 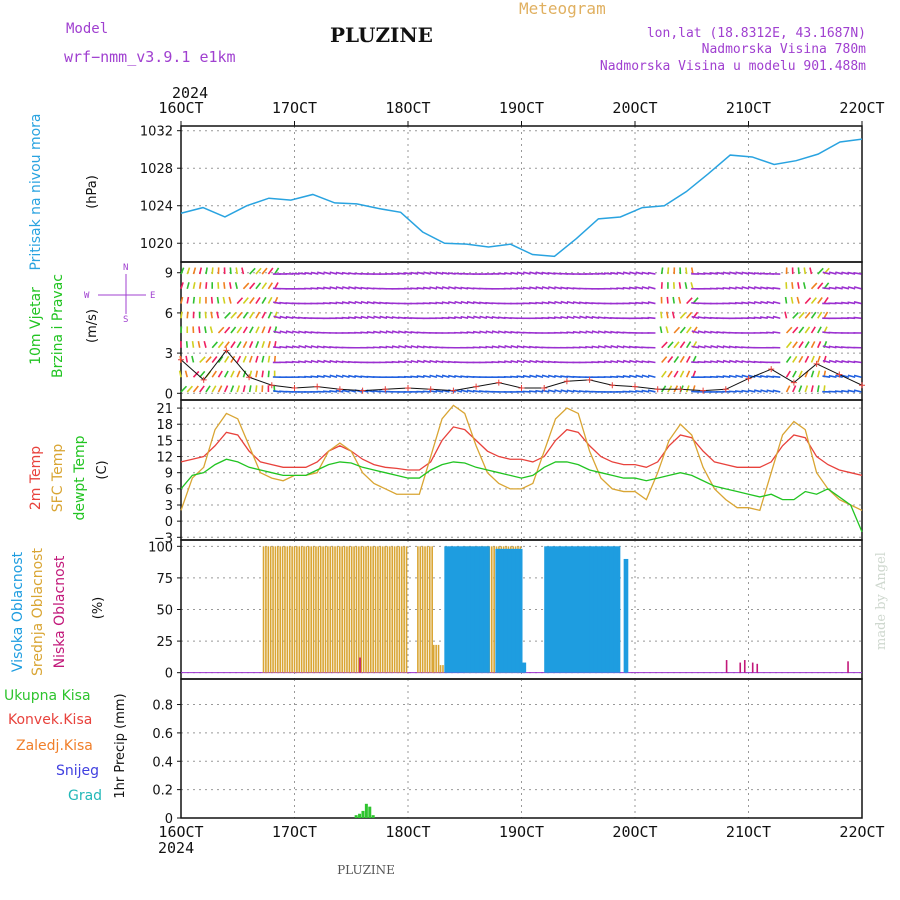 What do you see at coordinates (180, 832) in the screenshot?
I see `x-tick-label-bottom: 16OCT` at bounding box center [180, 832].